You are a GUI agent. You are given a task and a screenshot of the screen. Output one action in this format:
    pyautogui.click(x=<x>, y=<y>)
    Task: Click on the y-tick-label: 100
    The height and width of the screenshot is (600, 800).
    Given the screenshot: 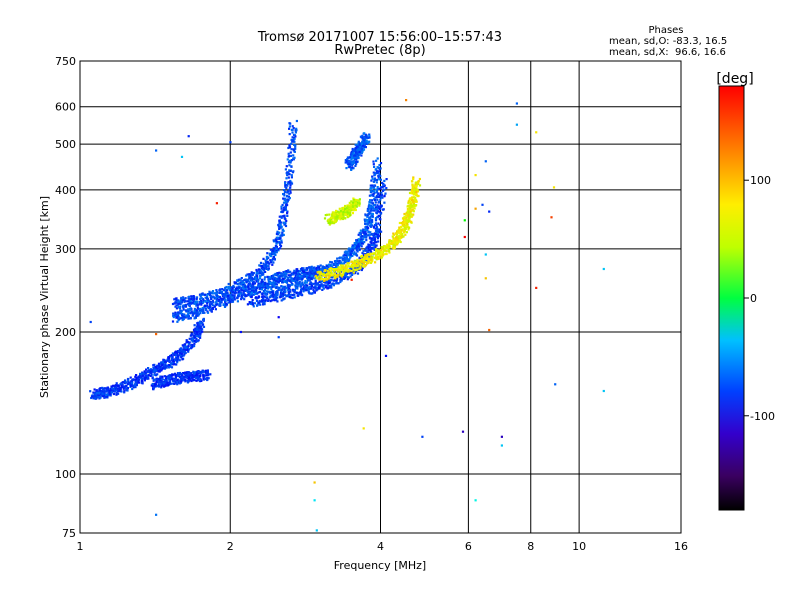 What is the action you would take?
    pyautogui.click(x=65, y=474)
    